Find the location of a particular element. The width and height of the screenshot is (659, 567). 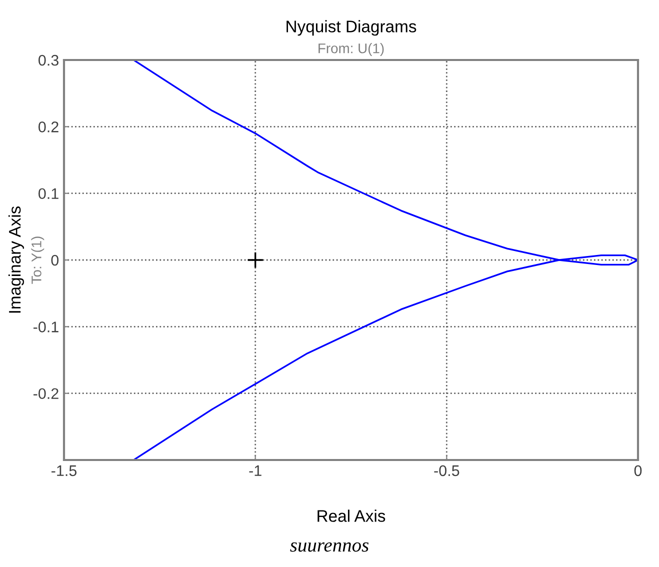

text: To: Y(1) is located at coordinates (37, 260).